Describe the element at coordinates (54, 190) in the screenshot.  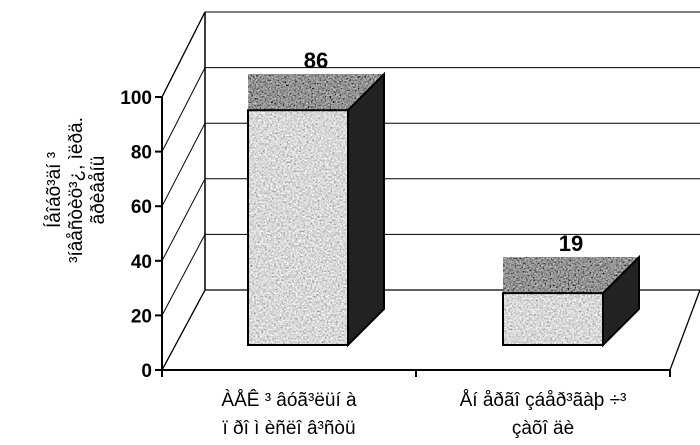
I see `y-axis-label-line: Íåîáõ³äí ³` at that location.